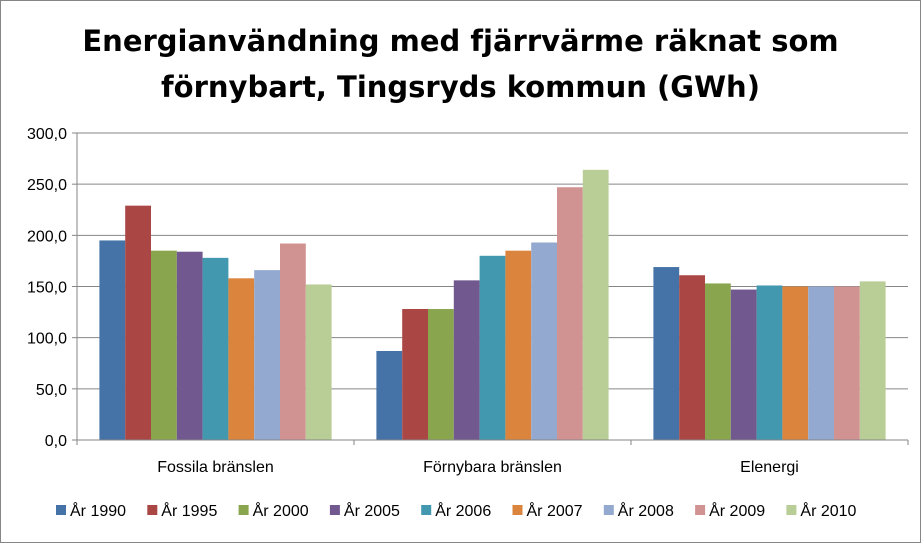 This screenshot has width=921, height=543. Describe the element at coordinates (98, 510) in the screenshot. I see `legend-label: År 1990` at that location.